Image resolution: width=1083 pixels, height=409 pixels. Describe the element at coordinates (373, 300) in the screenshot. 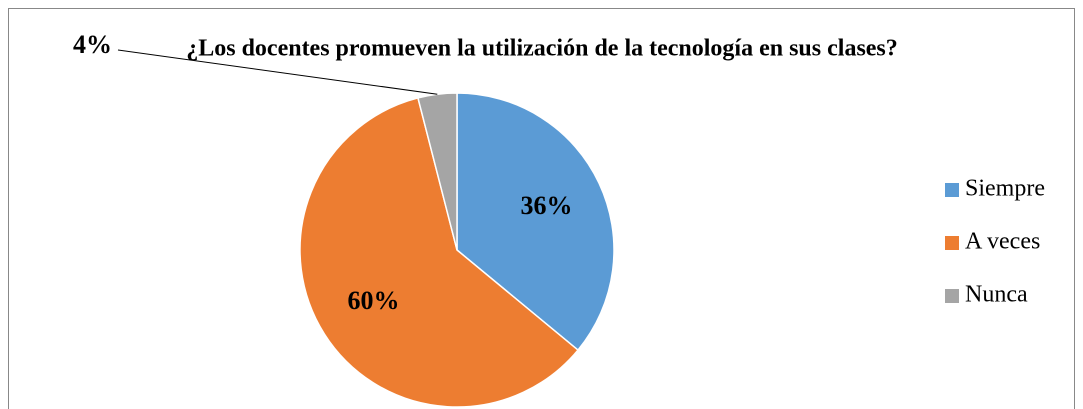

I see `data-label: 60%` at that location.